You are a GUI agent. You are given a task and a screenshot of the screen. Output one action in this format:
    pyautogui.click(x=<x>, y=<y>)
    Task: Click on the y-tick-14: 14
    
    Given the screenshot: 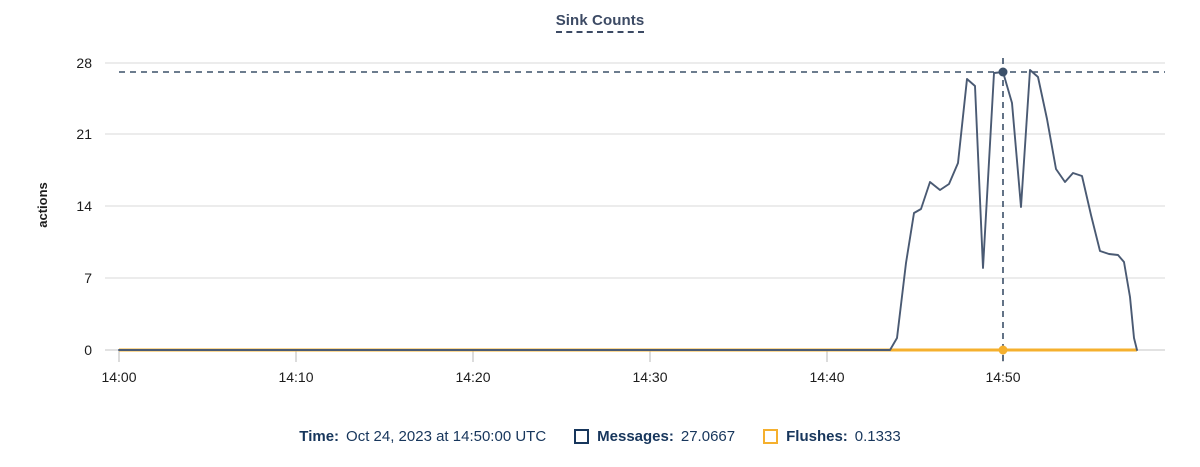 What is the action you would take?
    pyautogui.click(x=84, y=206)
    